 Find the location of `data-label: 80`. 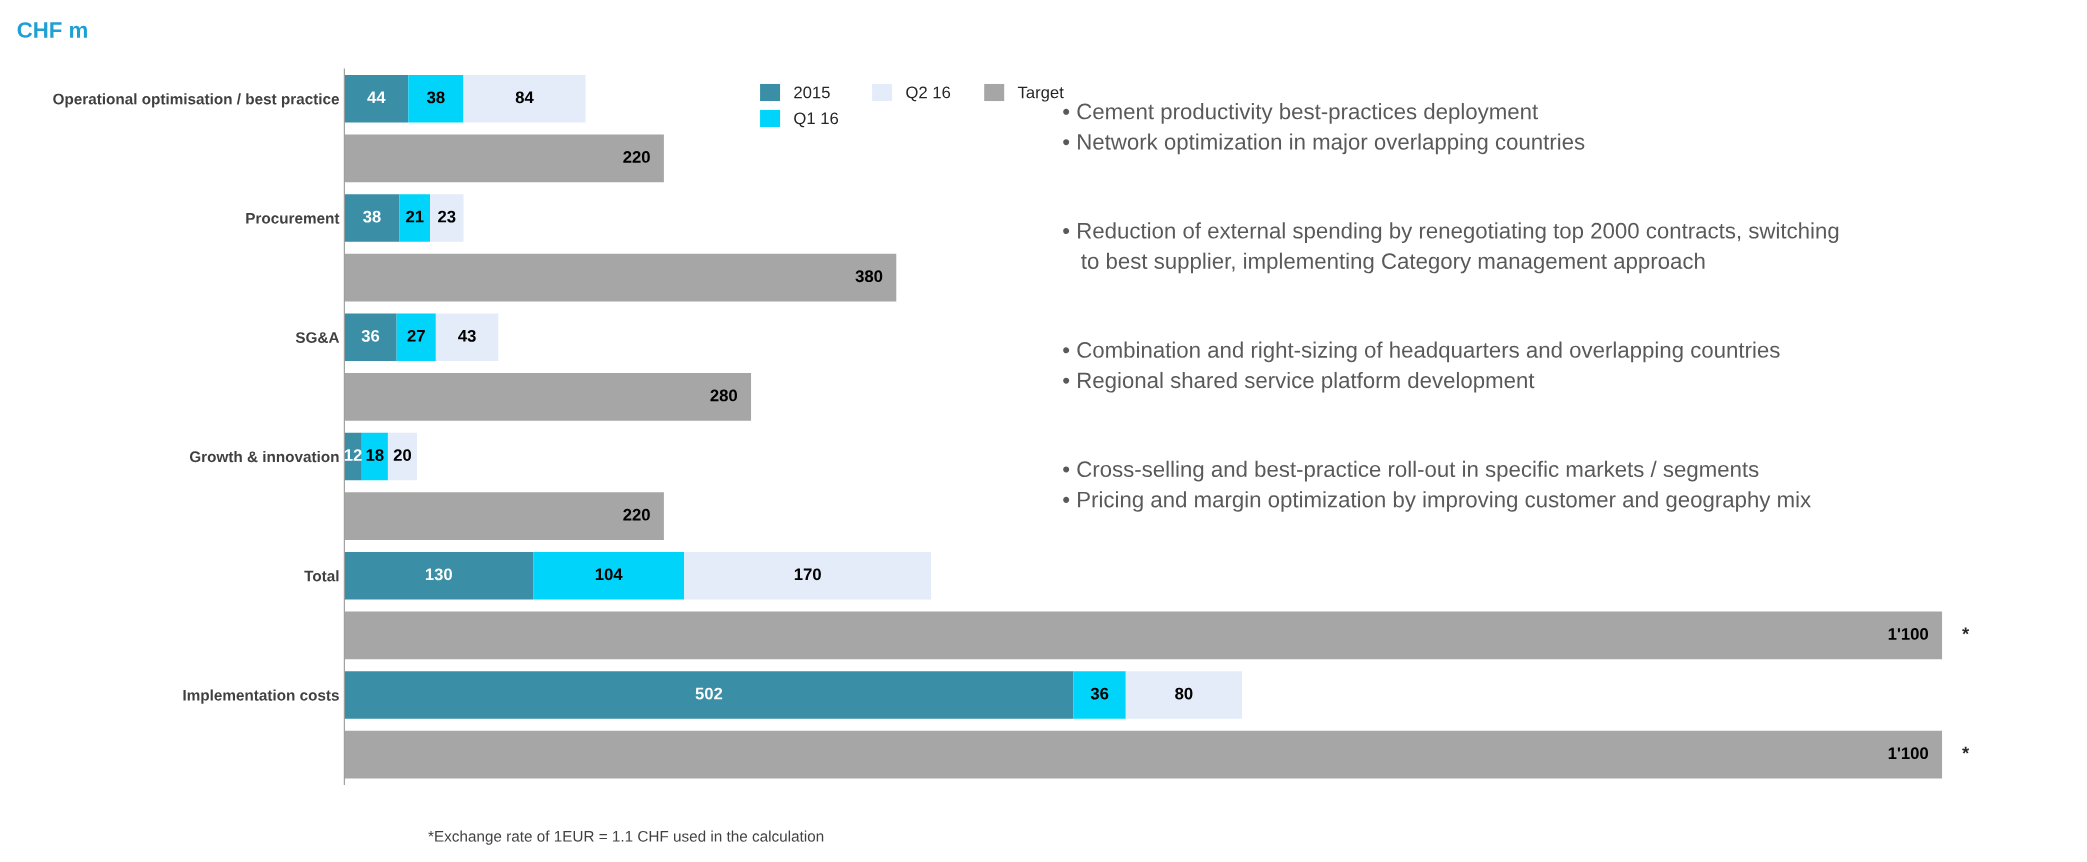

data-label: 80 is located at coordinates (1184, 693).